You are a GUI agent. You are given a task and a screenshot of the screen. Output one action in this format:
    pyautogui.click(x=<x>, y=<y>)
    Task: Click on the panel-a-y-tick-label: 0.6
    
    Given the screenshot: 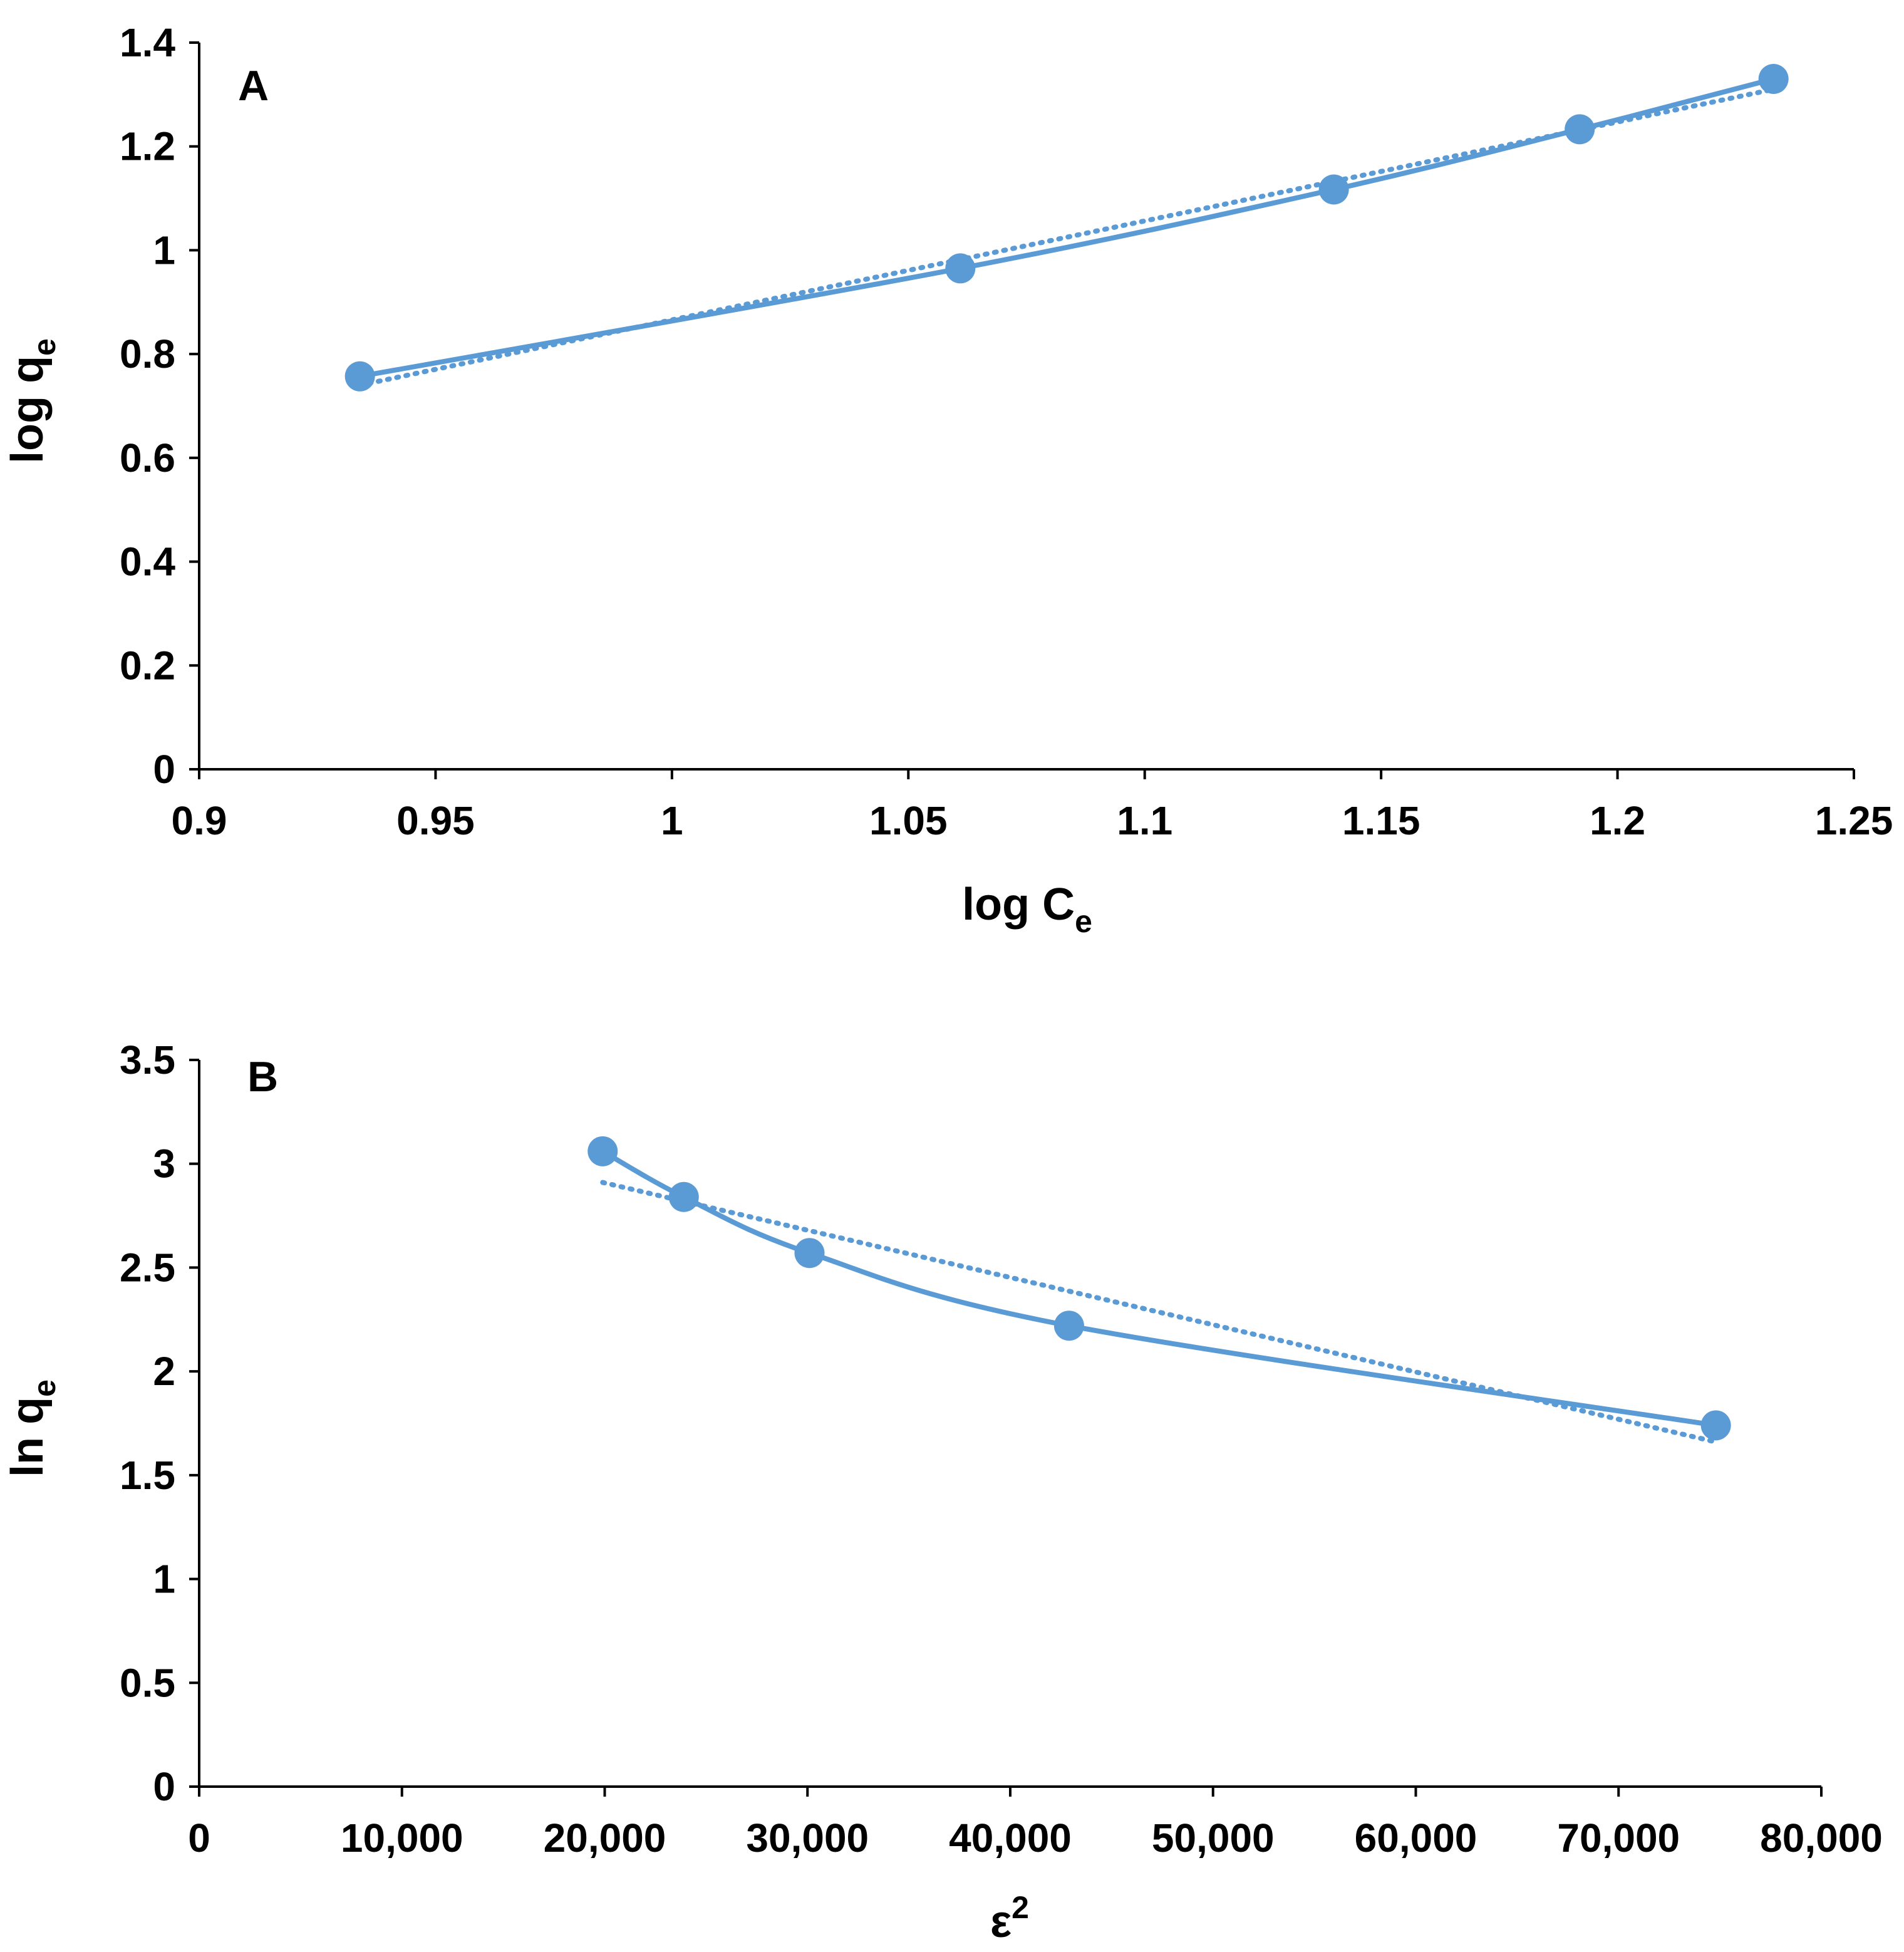 What is the action you would take?
    pyautogui.click(x=147, y=457)
    